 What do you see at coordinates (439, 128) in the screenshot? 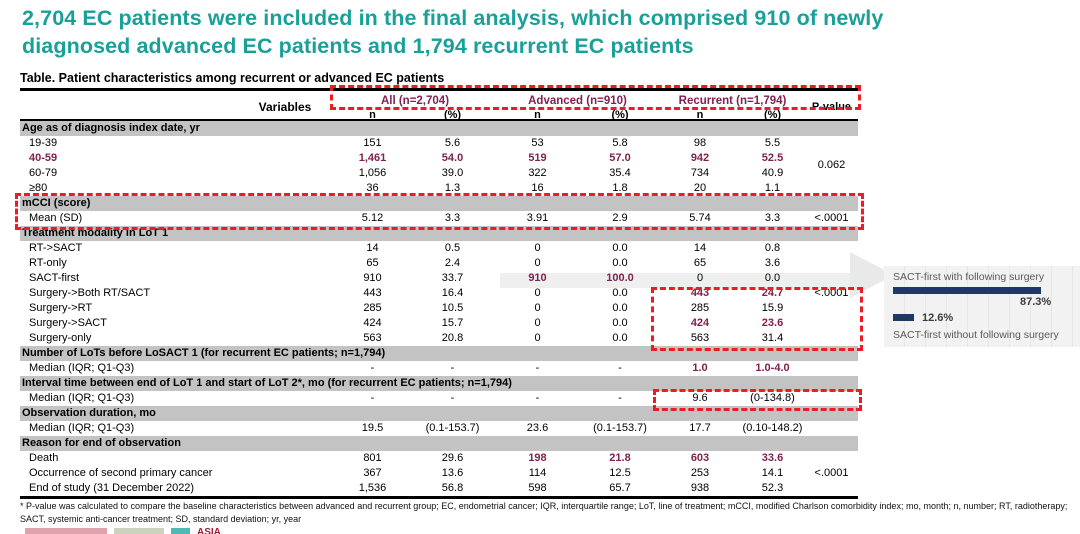
I see `section-row: Age as of diagnosis index date, yr` at bounding box center [439, 128].